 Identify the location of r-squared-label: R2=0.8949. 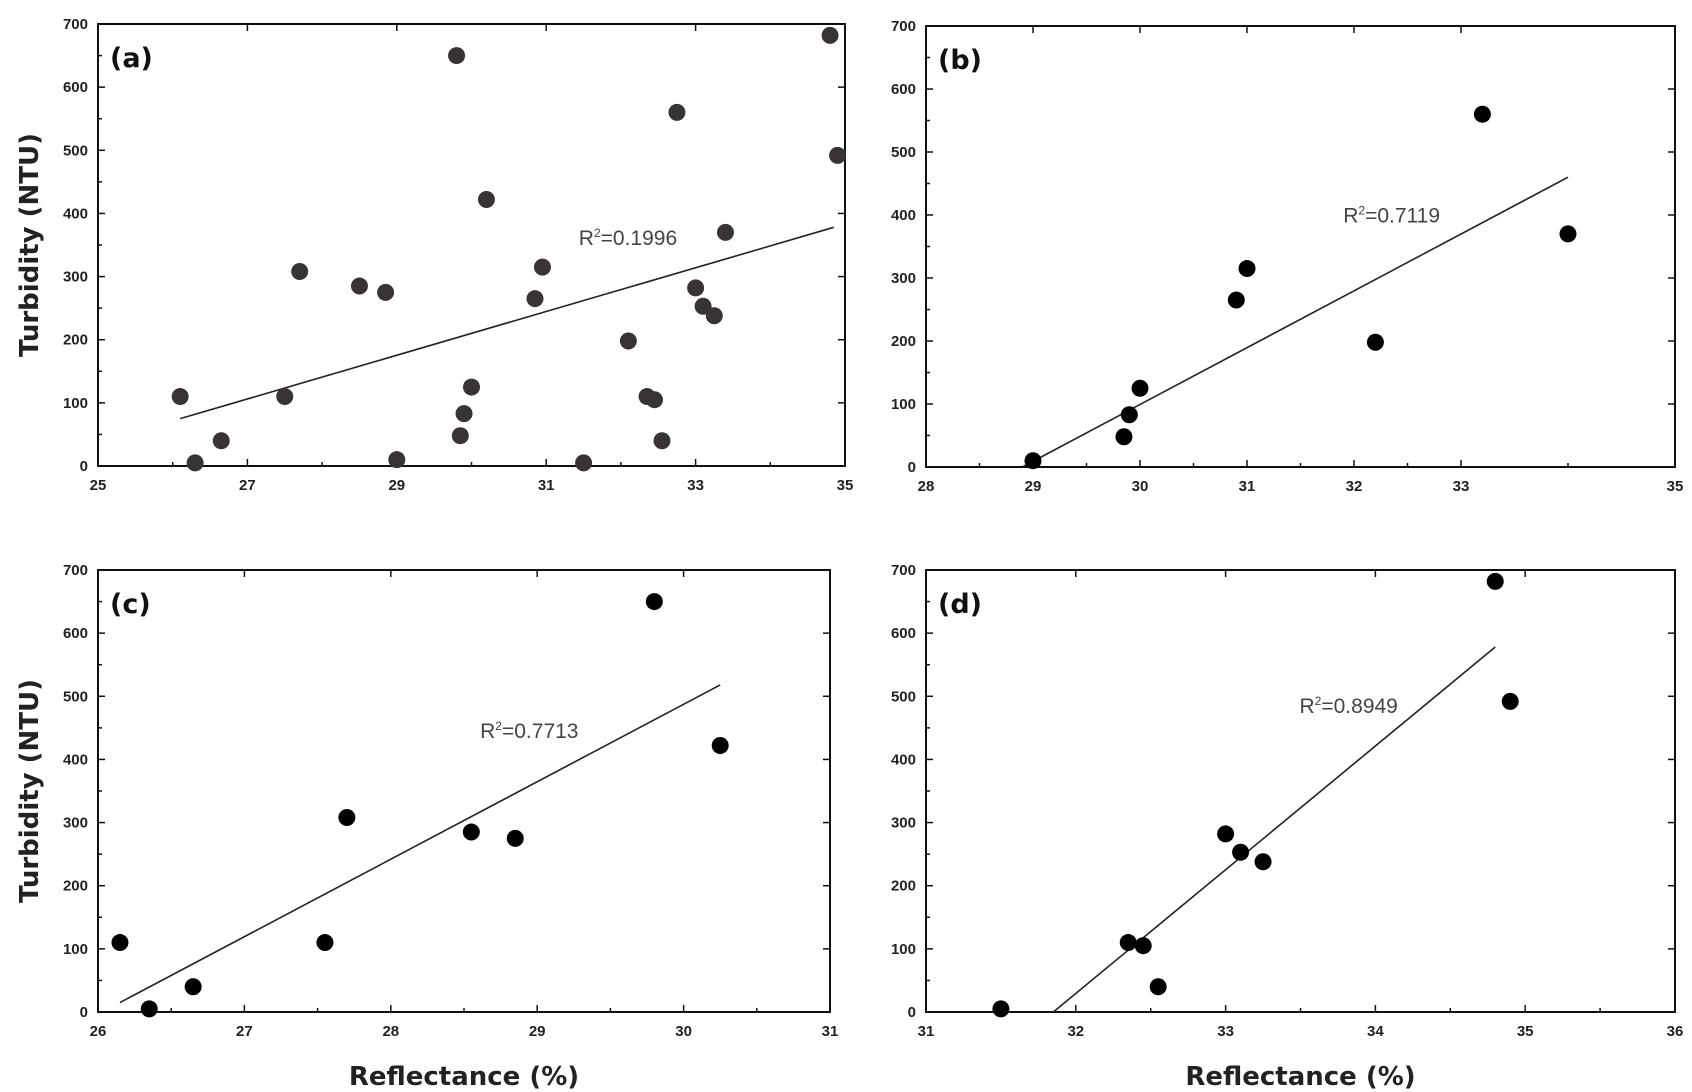
(1349, 706).